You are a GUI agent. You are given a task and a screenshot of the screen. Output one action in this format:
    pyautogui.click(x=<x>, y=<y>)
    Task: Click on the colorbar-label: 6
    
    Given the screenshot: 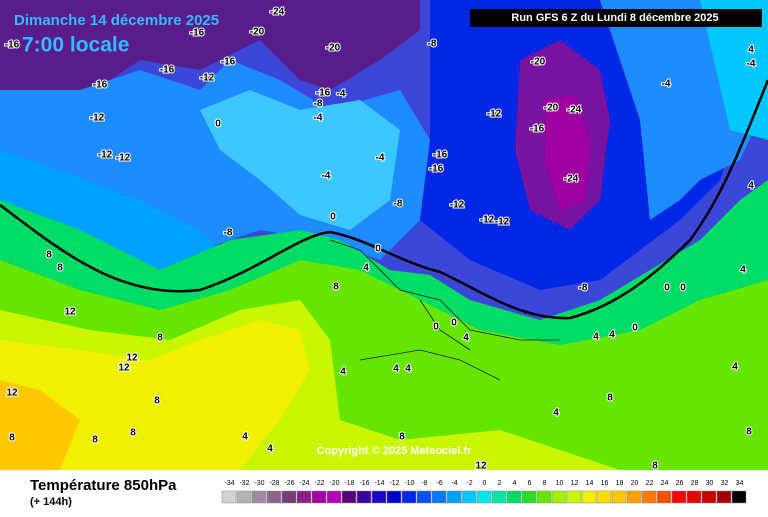 What is the action you would take?
    pyautogui.click(x=530, y=483)
    